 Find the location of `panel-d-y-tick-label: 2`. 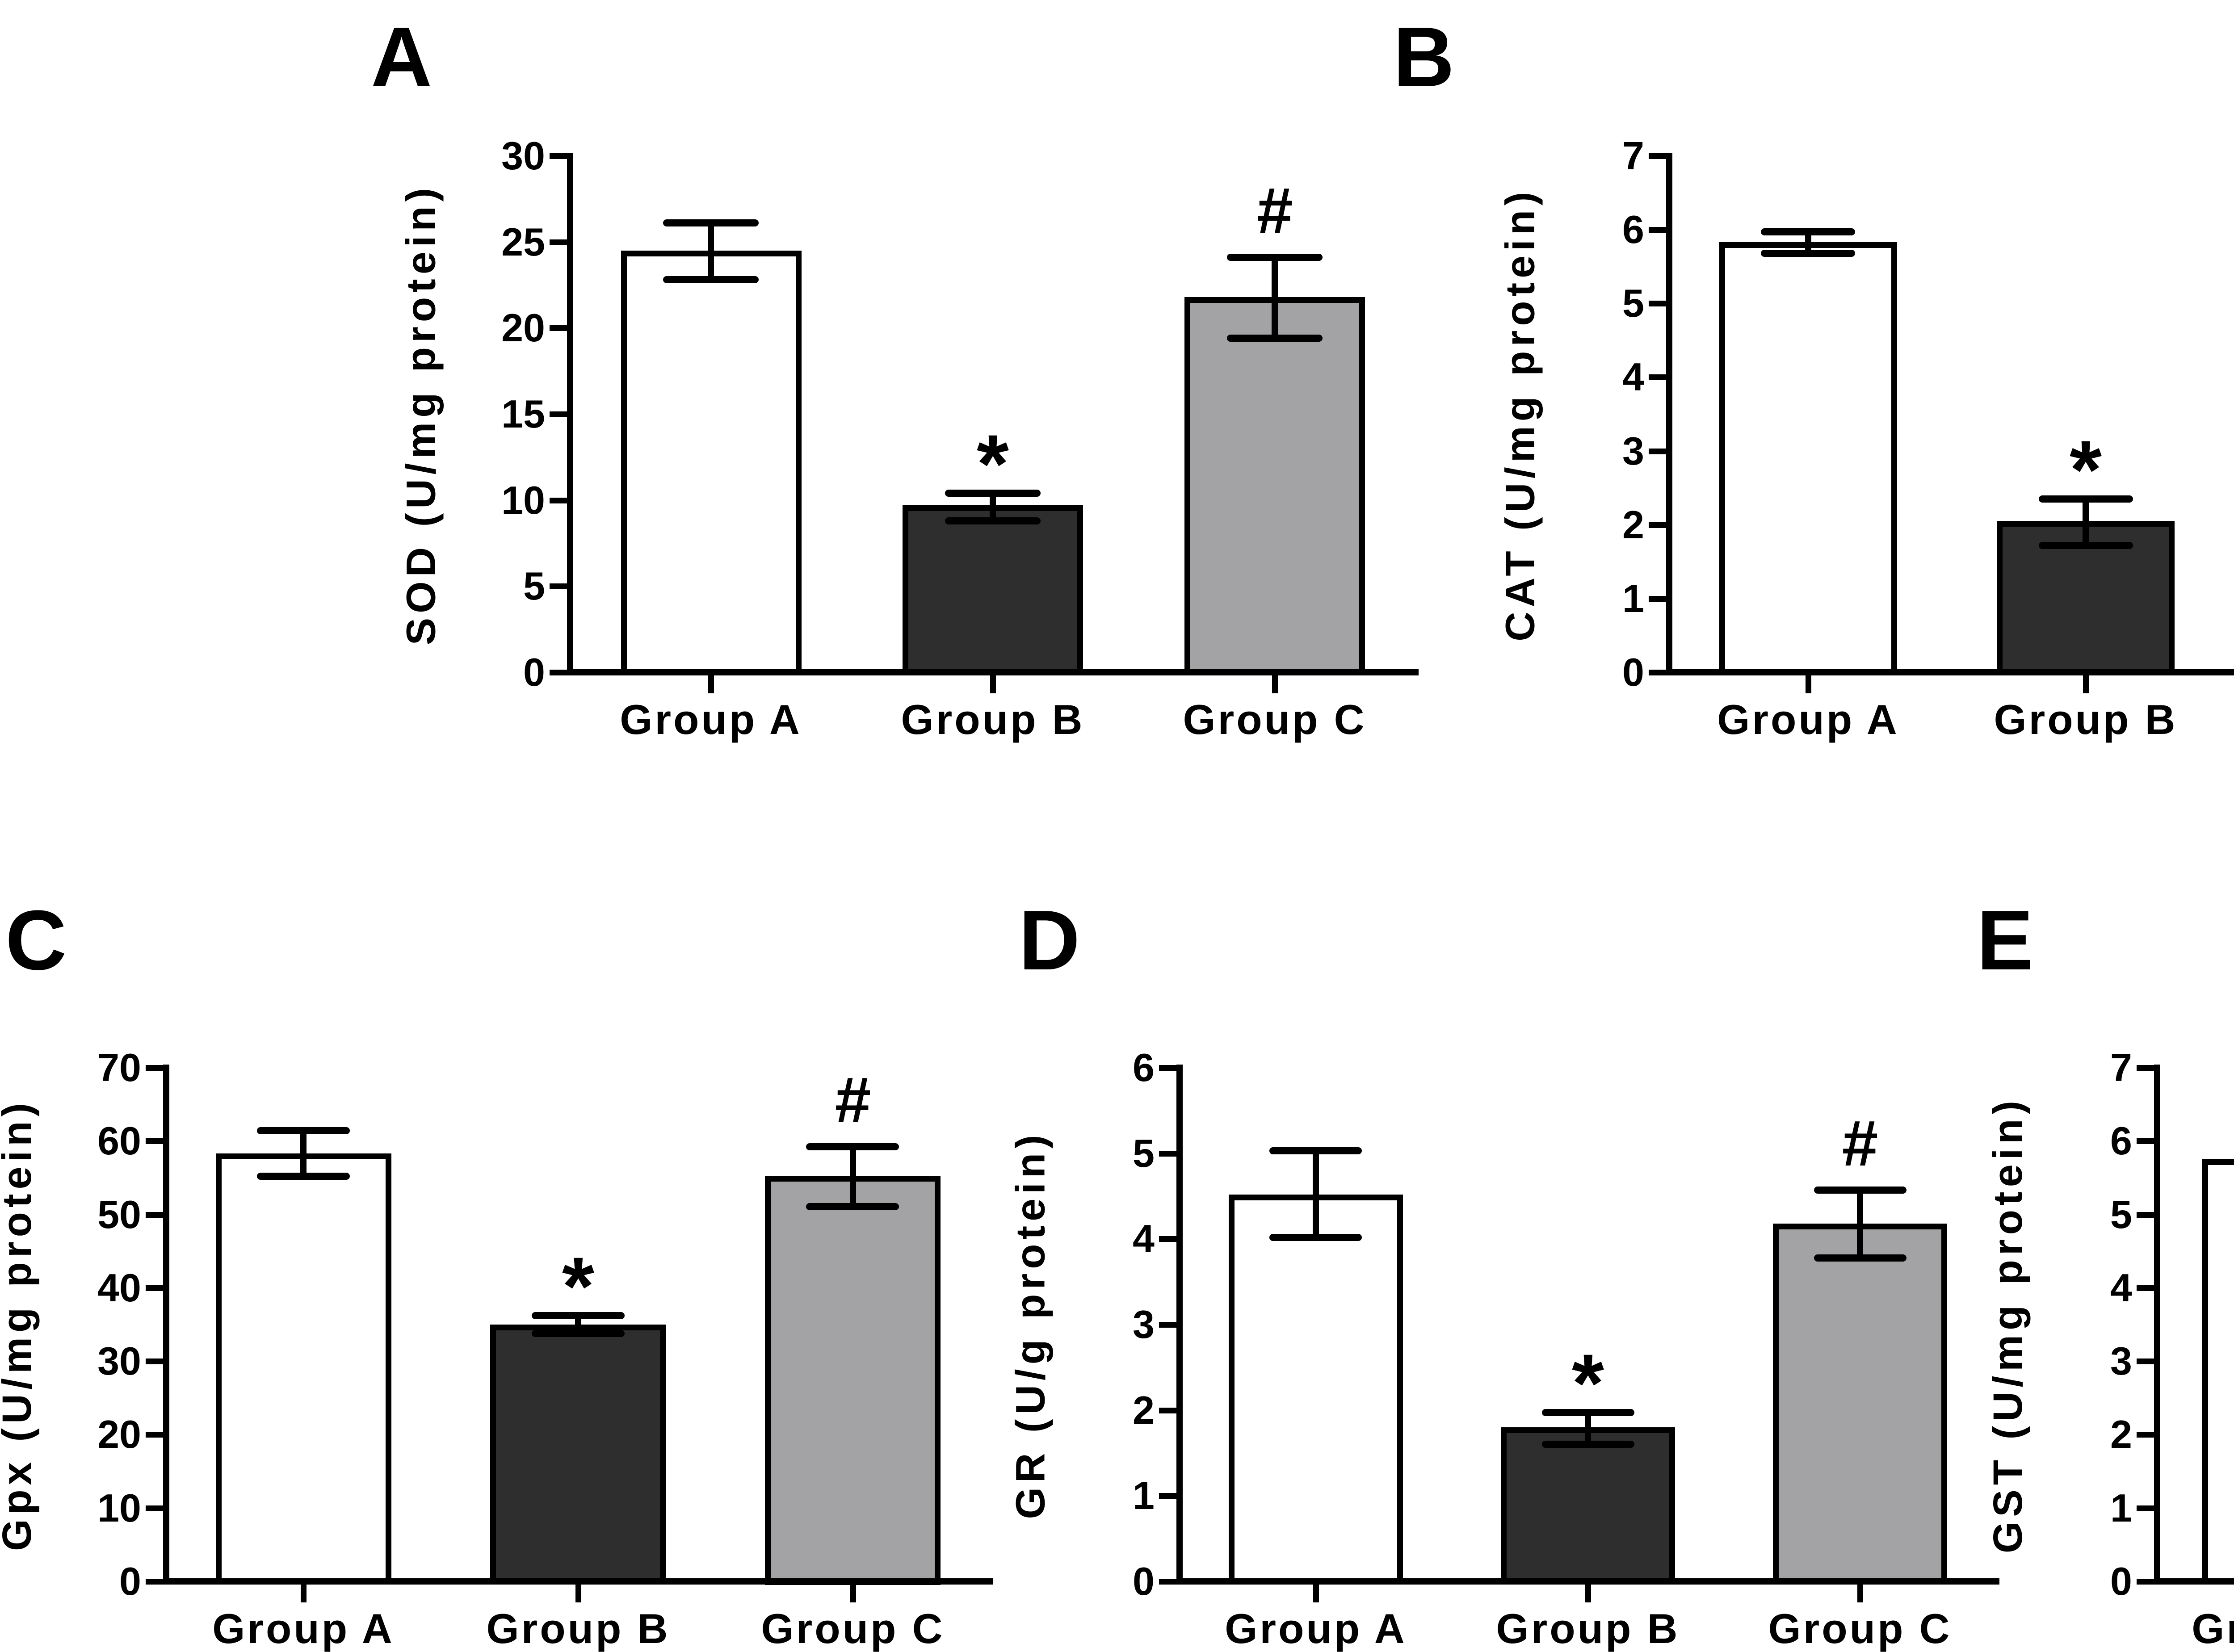

panel-d-y-tick-label: 2 is located at coordinates (1144, 1410).